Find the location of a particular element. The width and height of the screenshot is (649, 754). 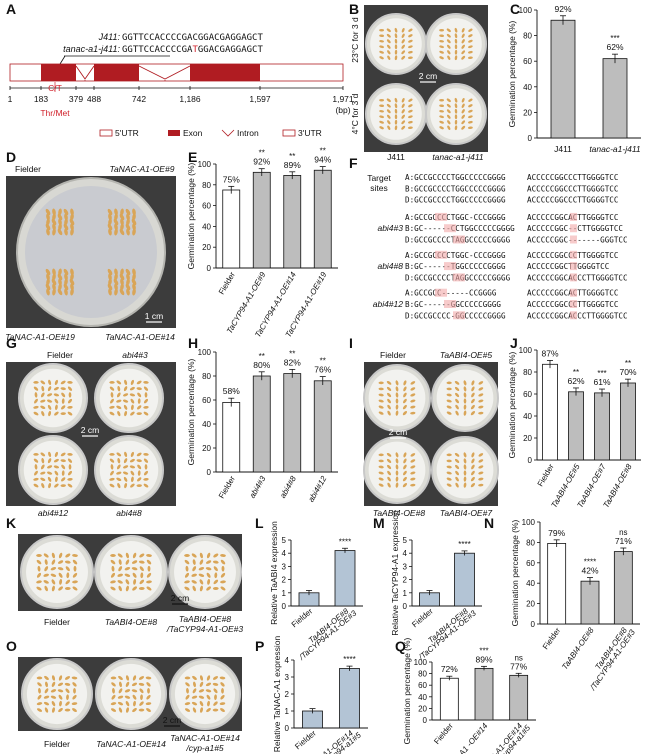

seed-cluster is located at coordinates (60, 282).